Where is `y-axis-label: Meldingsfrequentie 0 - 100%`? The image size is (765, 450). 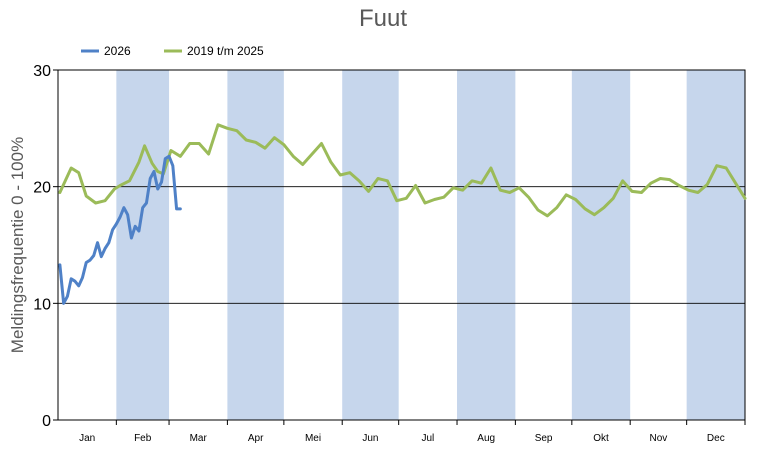 y-axis-label: Meldingsfrequentie 0 - 100% is located at coordinates (17, 245).